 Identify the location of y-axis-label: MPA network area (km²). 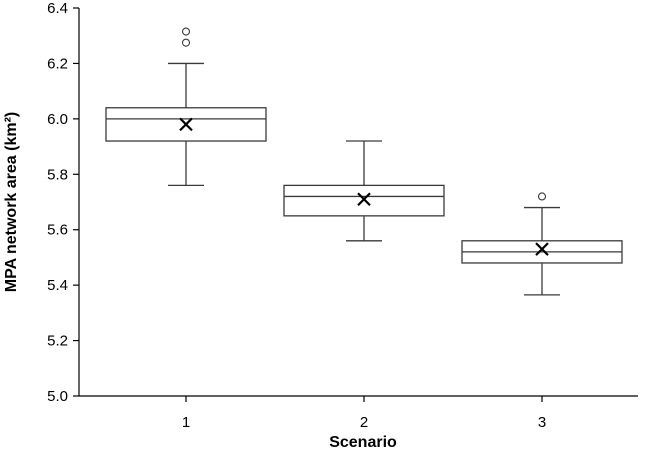
(11, 202).